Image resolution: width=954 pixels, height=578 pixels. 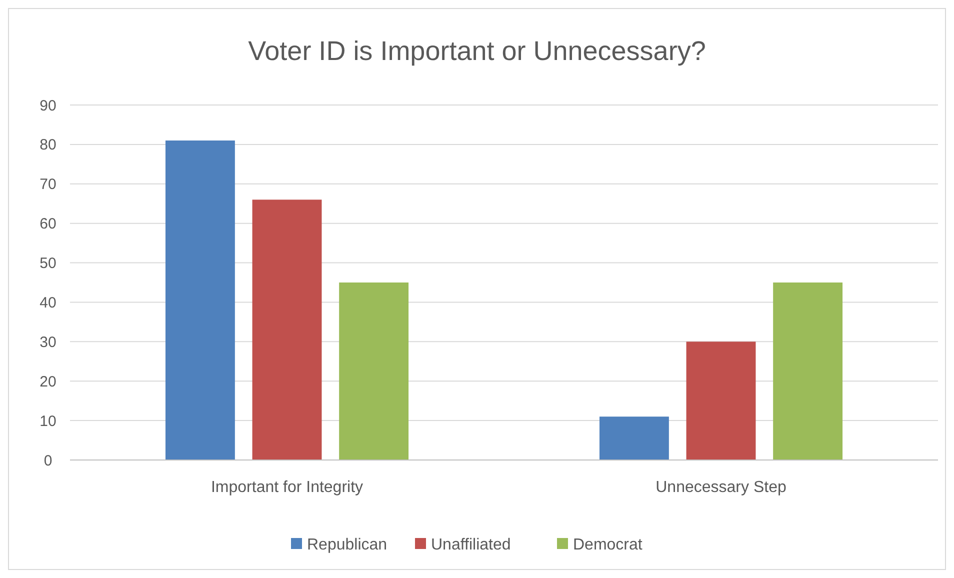 What do you see at coordinates (48, 421) in the screenshot?
I see `y-tick-label: 10` at bounding box center [48, 421].